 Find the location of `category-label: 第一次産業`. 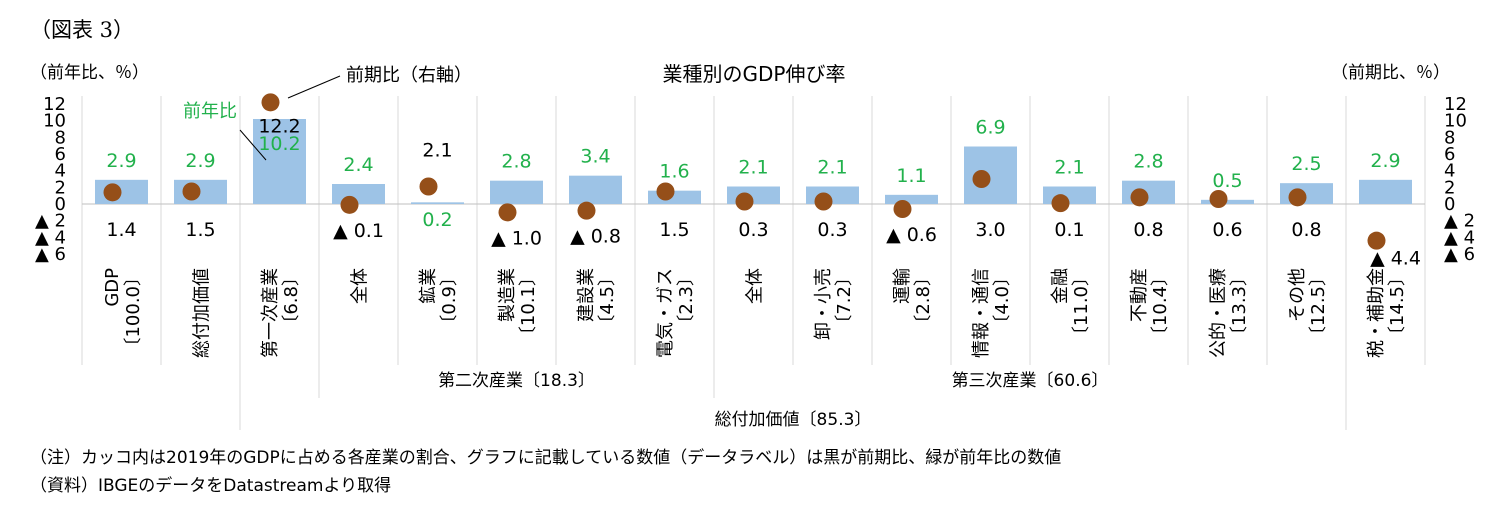

category-label: 第一次産業 is located at coordinates (270, 313).